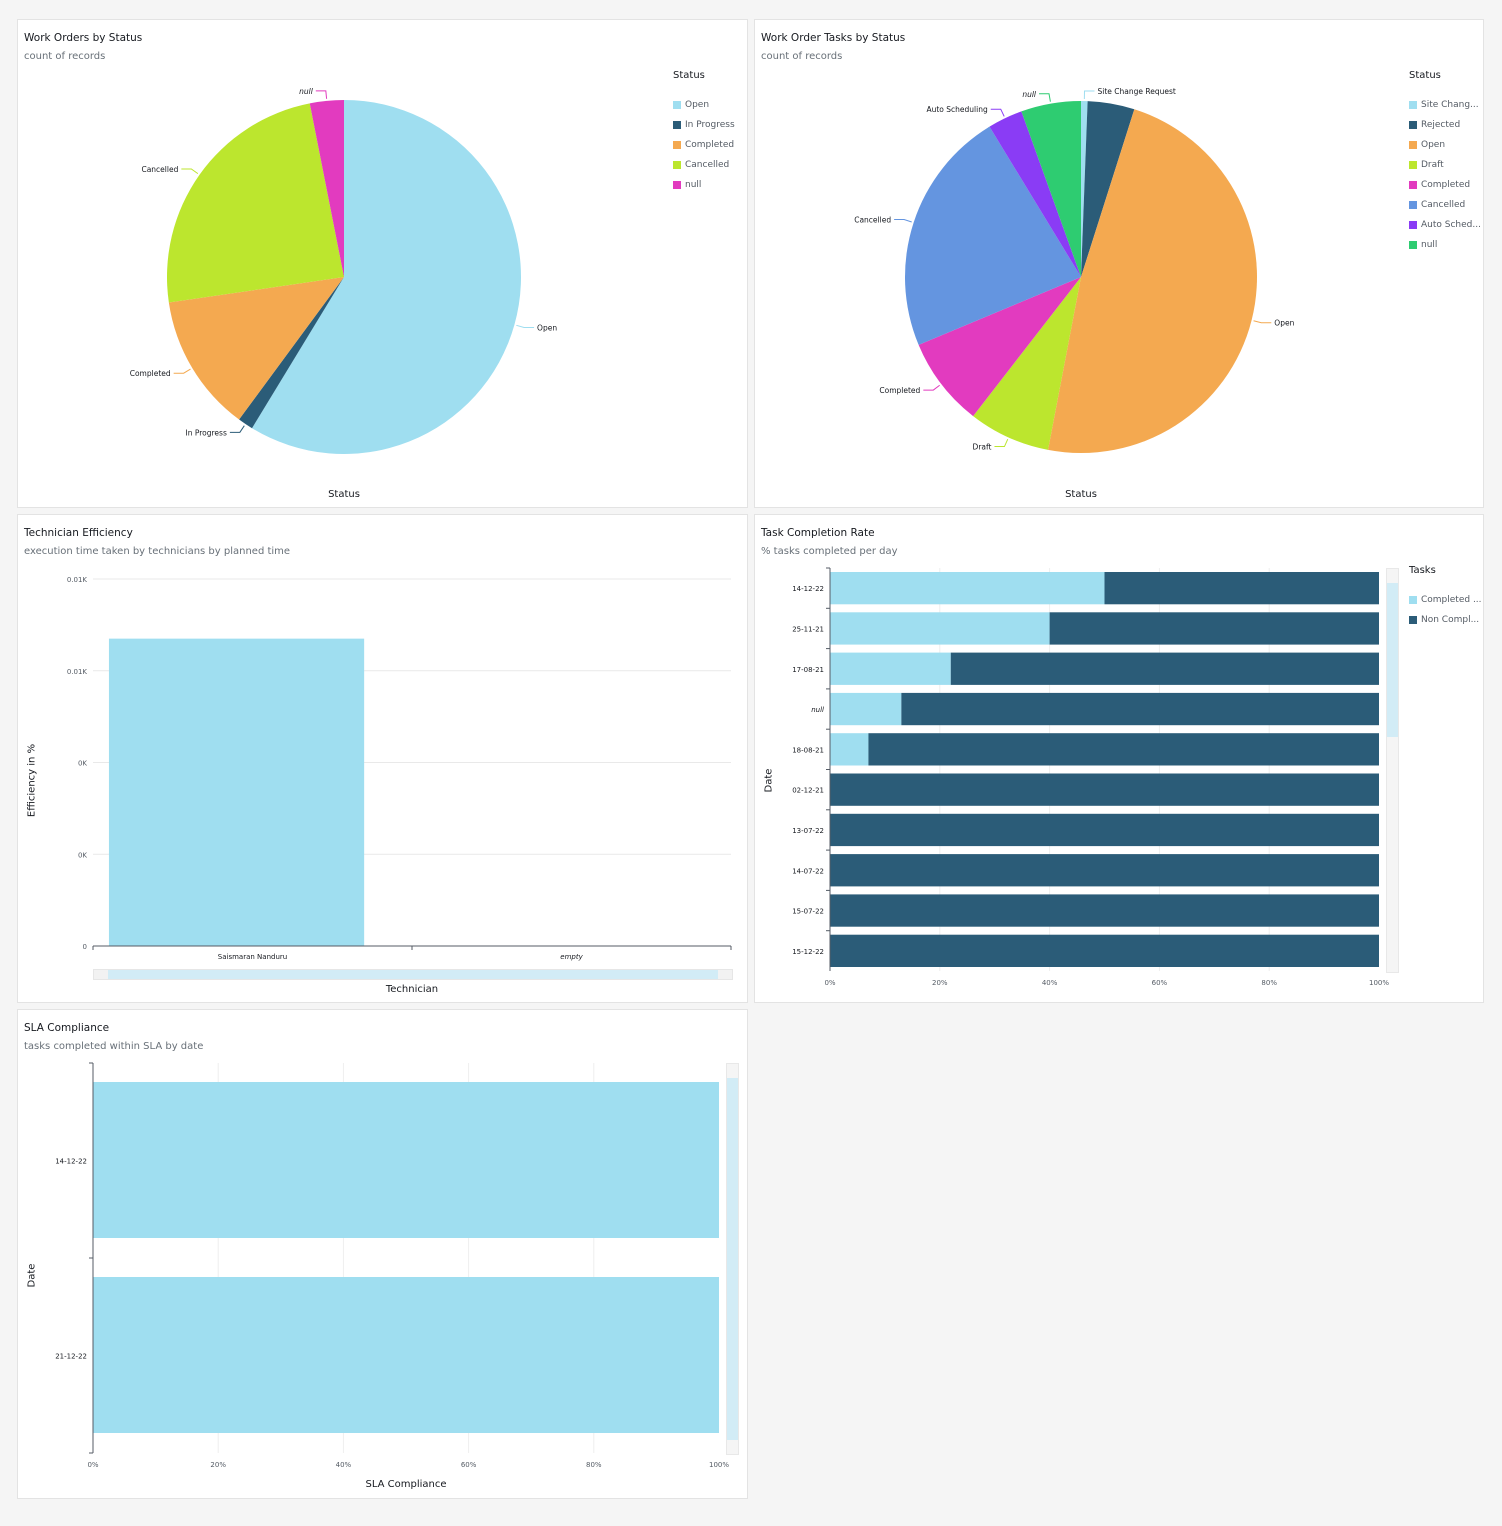 This screenshot has height=1526, width=1502. I want to click on y-axis-label: Date, so click(769, 780).